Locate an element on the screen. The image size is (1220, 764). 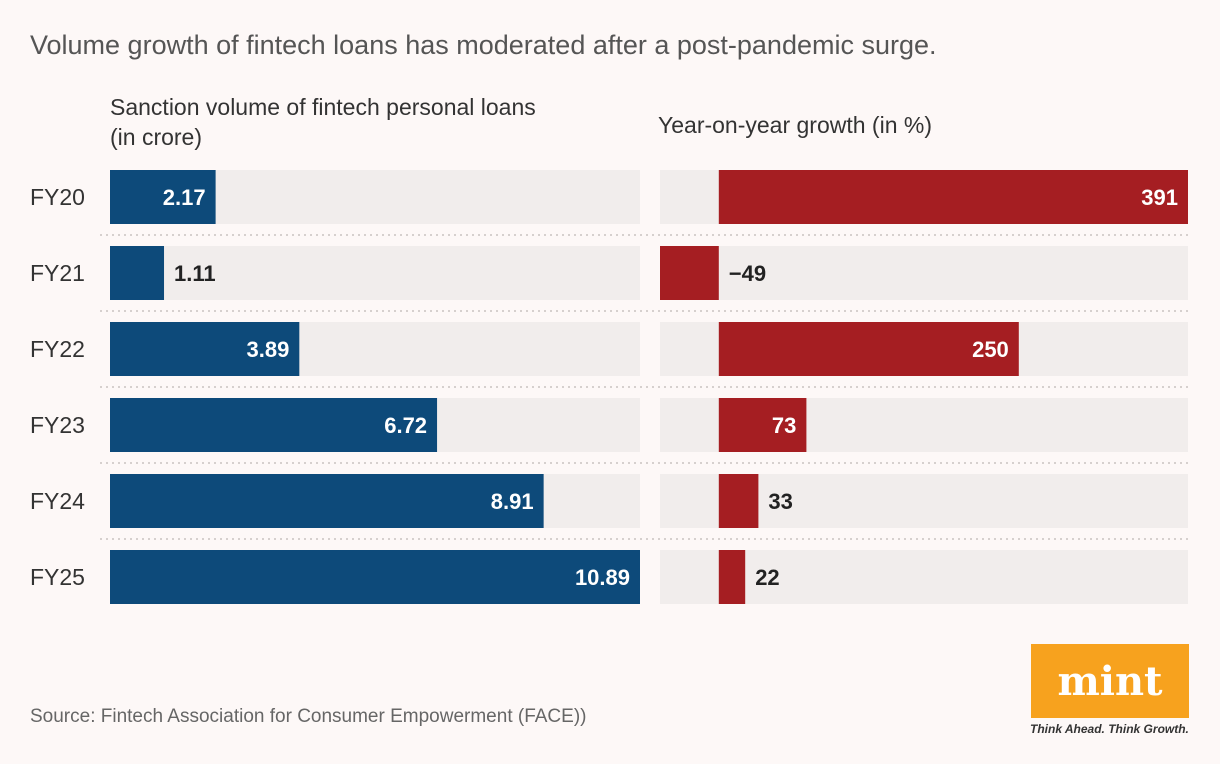
category-label: FY21 is located at coordinates (57, 273).